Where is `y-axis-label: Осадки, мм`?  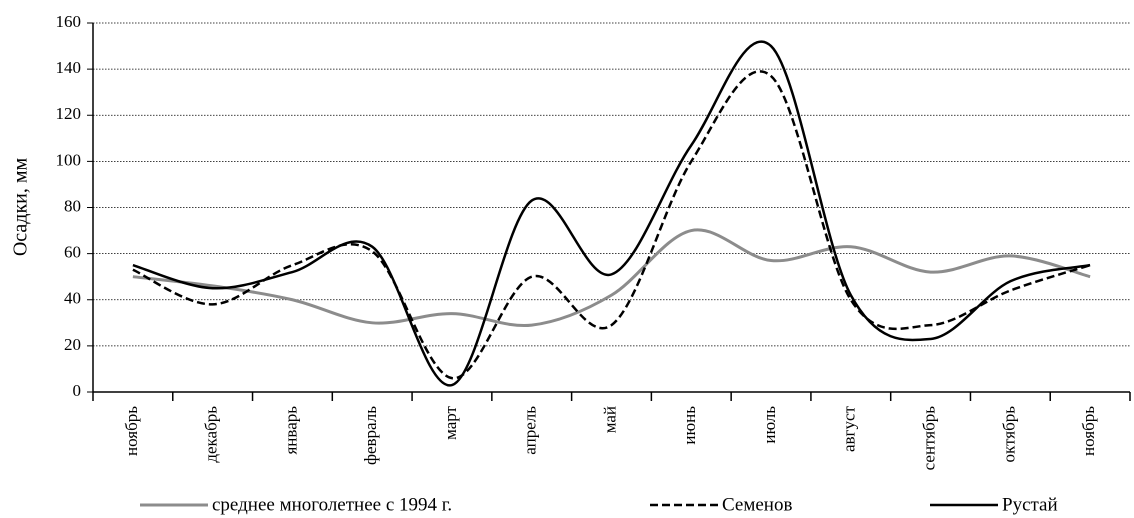 y-axis-label: Осадки, мм is located at coordinates (21, 206).